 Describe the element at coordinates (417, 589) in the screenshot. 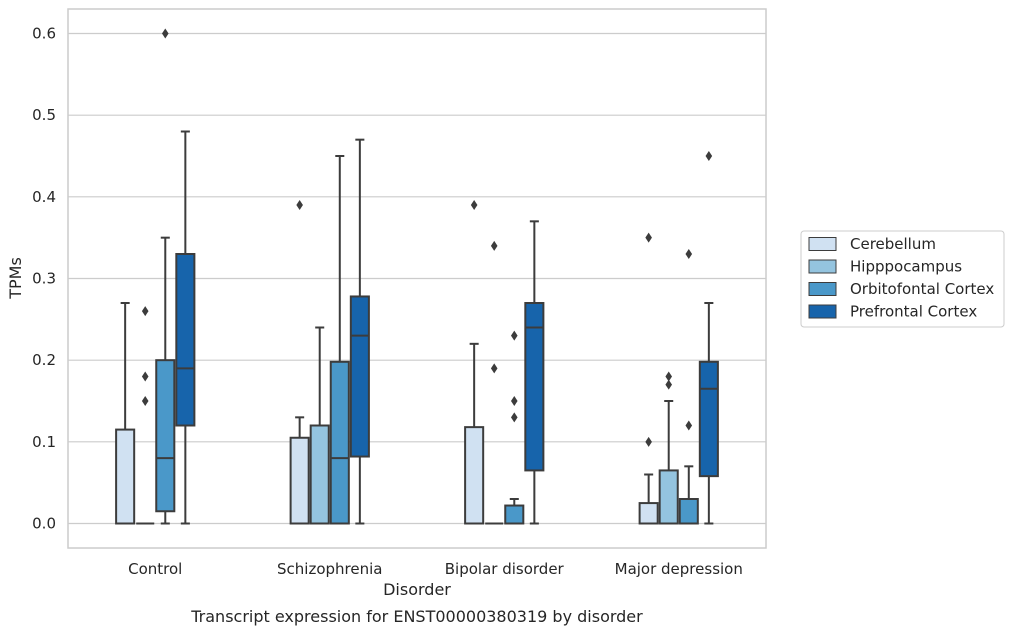

I see `x-axis-label: Disorder` at that location.